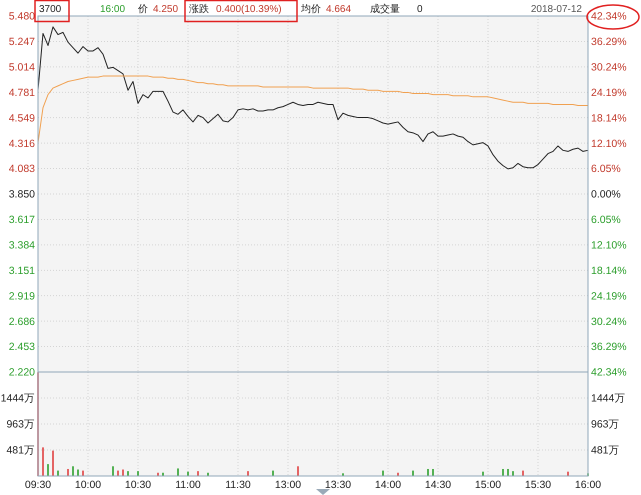  I want to click on y-tick-label: 2.919, so click(22, 296).